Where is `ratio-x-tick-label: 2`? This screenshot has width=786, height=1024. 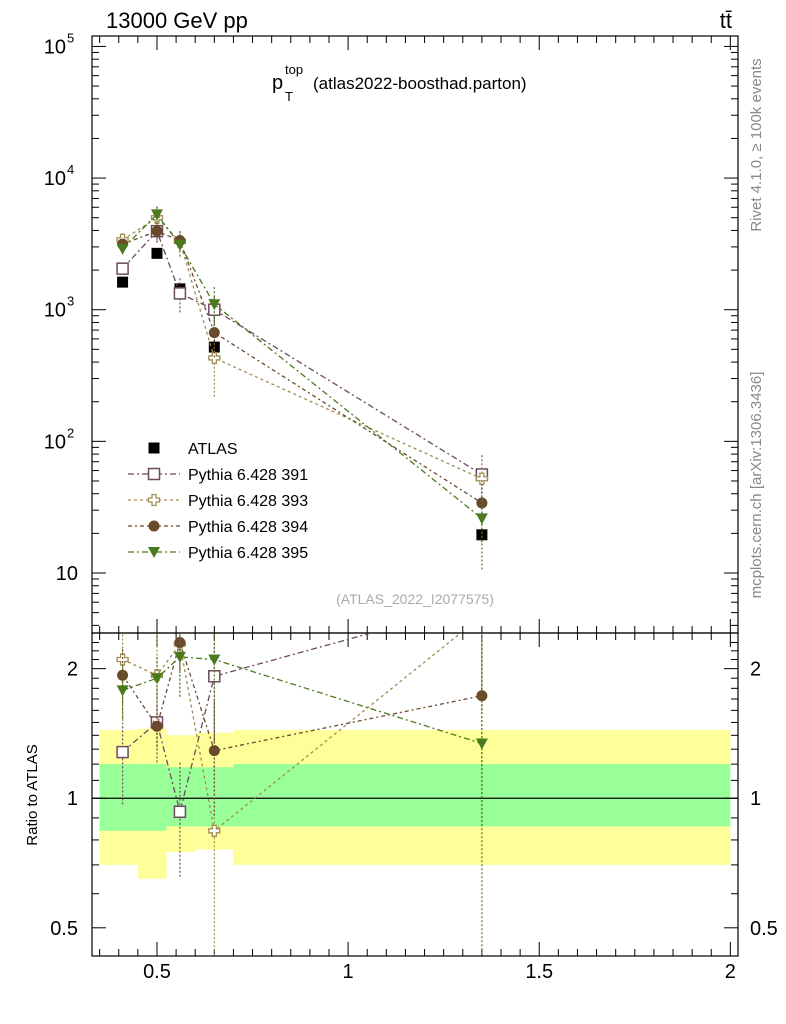
ratio-x-tick-label: 2 is located at coordinates (730, 972).